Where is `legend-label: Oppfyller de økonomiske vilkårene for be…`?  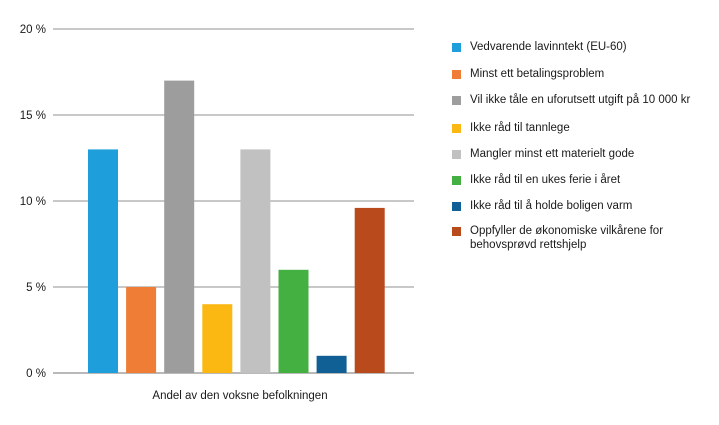 legend-label: Oppfyller de økonomiske vilkårene for be… is located at coordinates (567, 238).